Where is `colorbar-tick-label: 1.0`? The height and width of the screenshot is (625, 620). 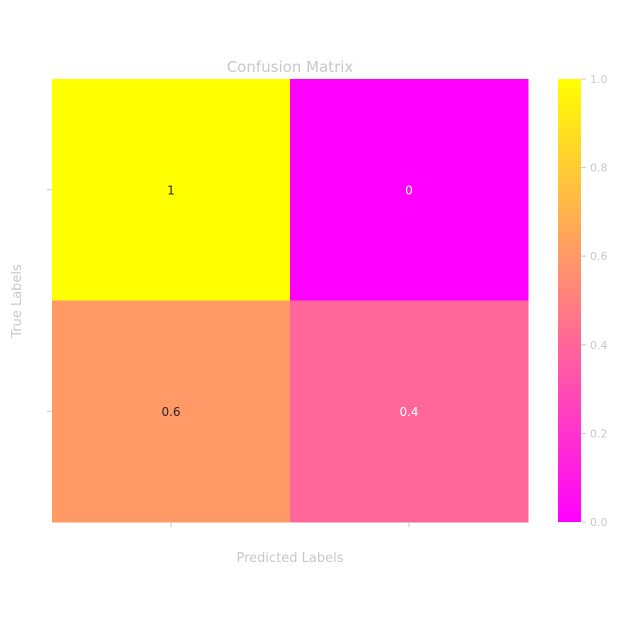
colorbar-tick-label: 1.0 is located at coordinates (599, 79).